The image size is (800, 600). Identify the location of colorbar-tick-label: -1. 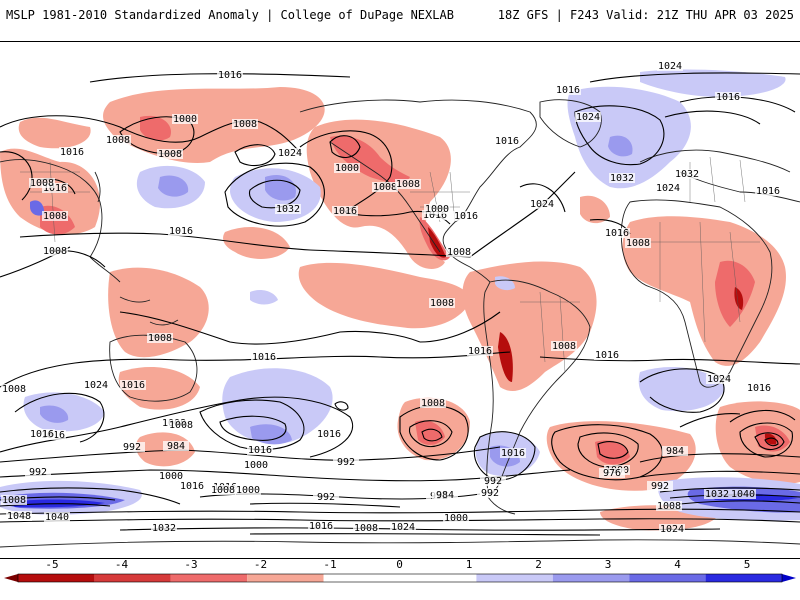
(330, 564).